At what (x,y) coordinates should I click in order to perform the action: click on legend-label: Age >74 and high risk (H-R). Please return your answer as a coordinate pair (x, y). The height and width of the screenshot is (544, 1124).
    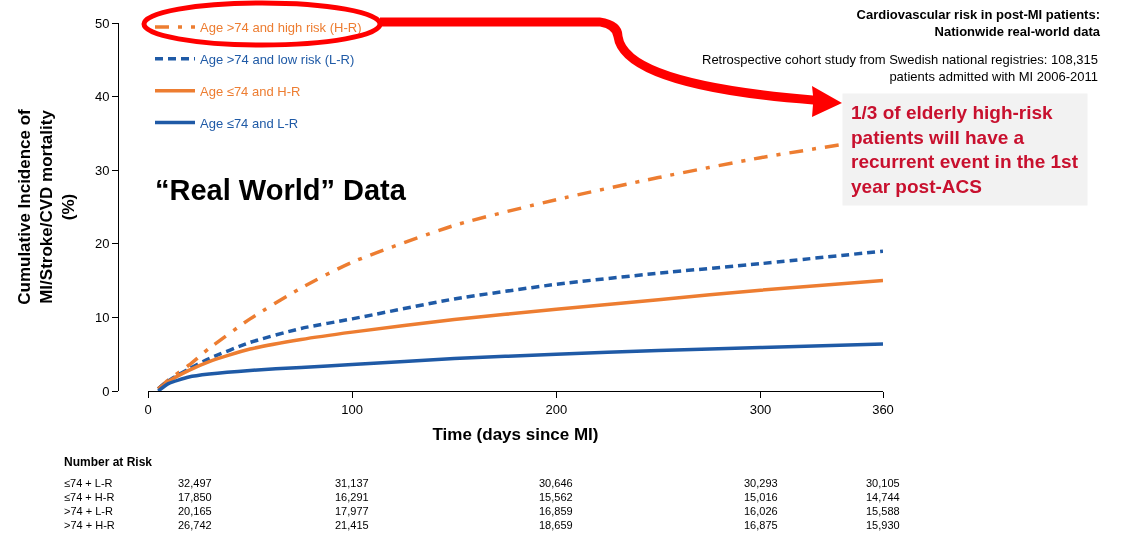
    Looking at the image, I should click on (281, 27).